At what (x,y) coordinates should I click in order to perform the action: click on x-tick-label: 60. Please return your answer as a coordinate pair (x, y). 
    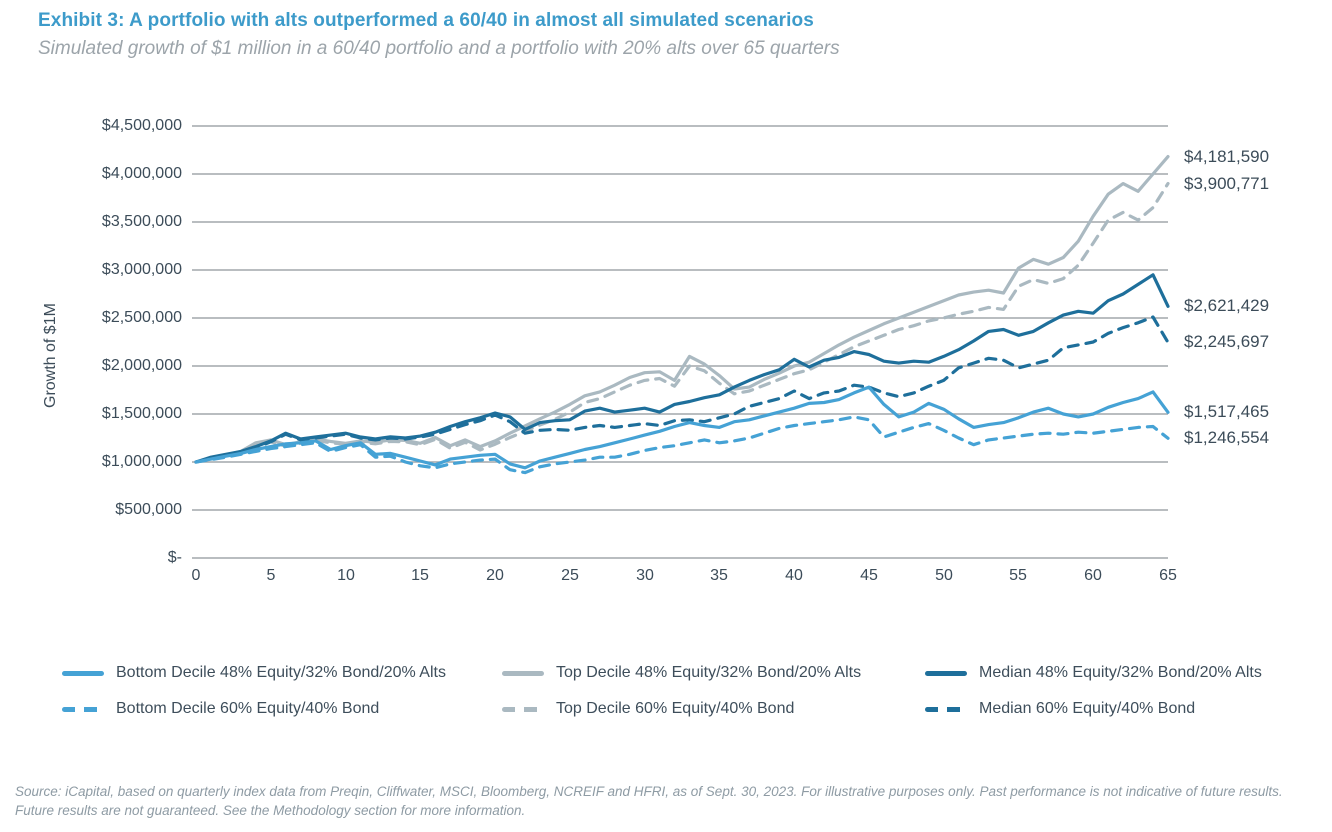
    Looking at the image, I should click on (1093, 575).